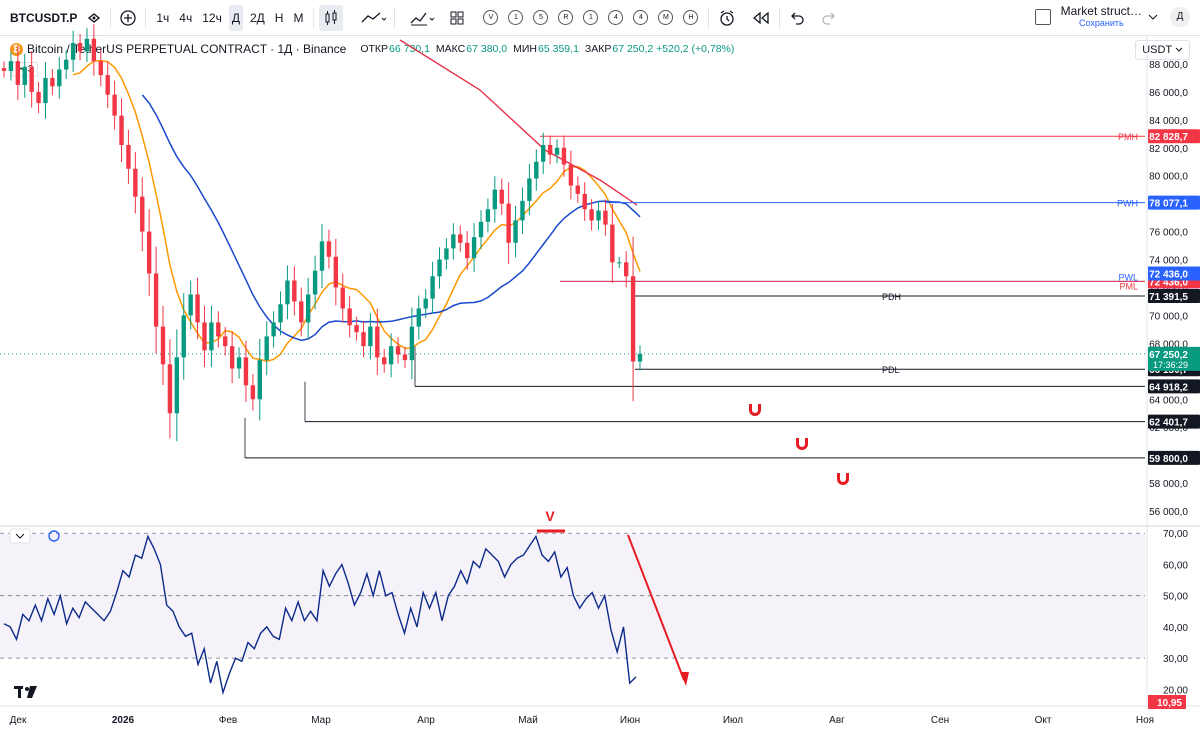 The image size is (1200, 731). Describe the element at coordinates (691, 17) in the screenshot. I see `circle-button-8: H` at that location.